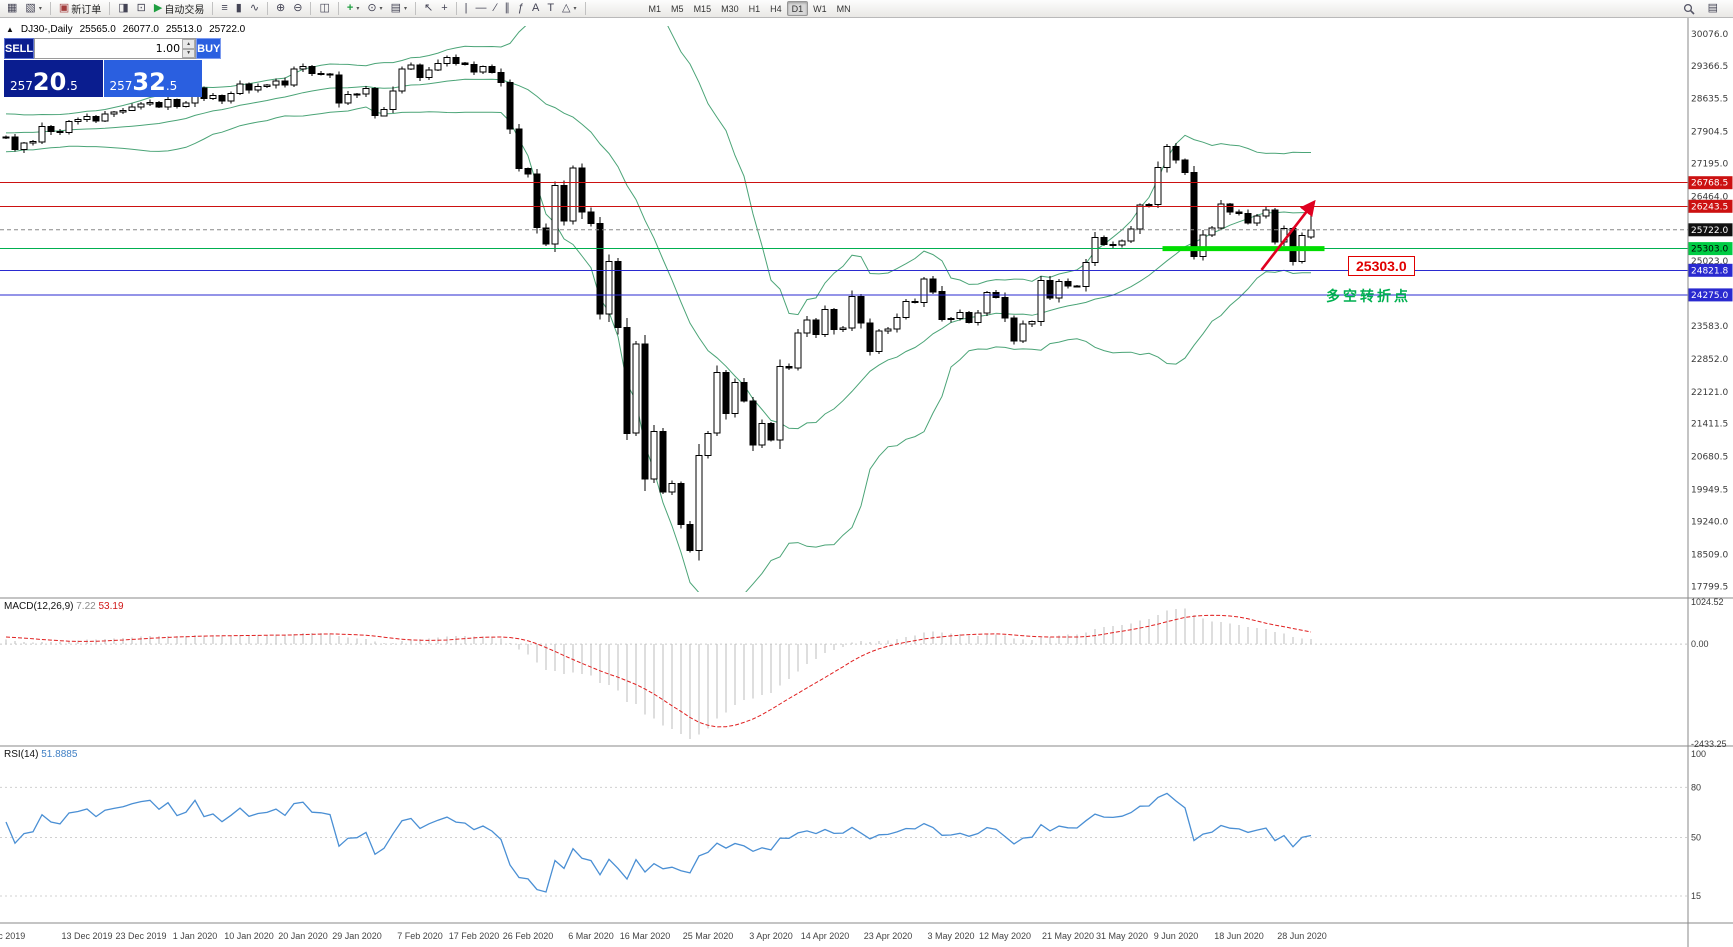  I want to click on search-button, so click(1689, 9).